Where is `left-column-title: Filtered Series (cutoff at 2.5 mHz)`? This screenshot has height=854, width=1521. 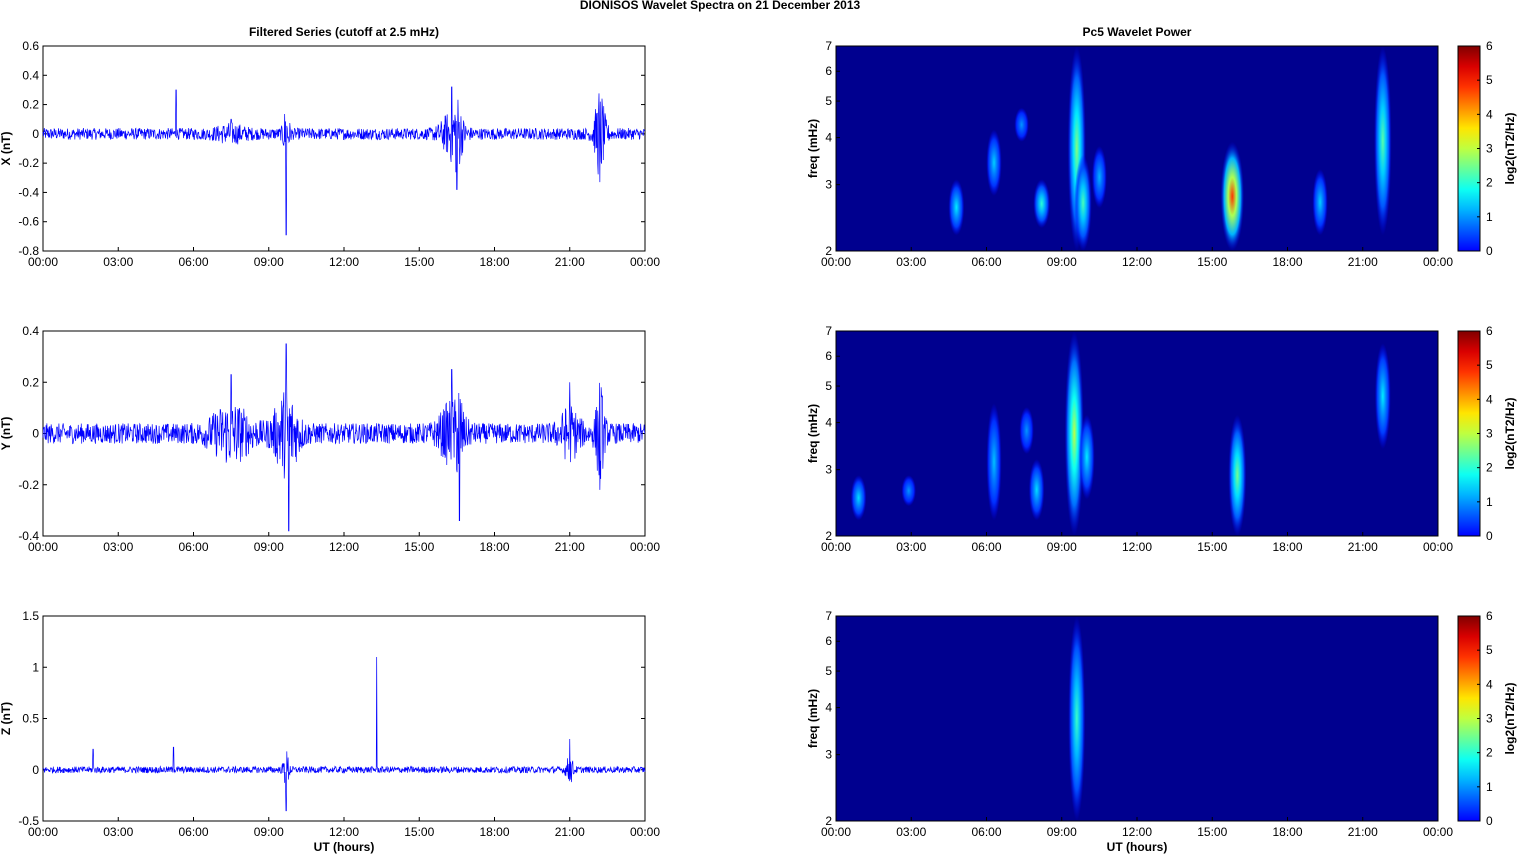
left-column-title: Filtered Series (cutoff at 2.5 mHz) is located at coordinates (344, 32).